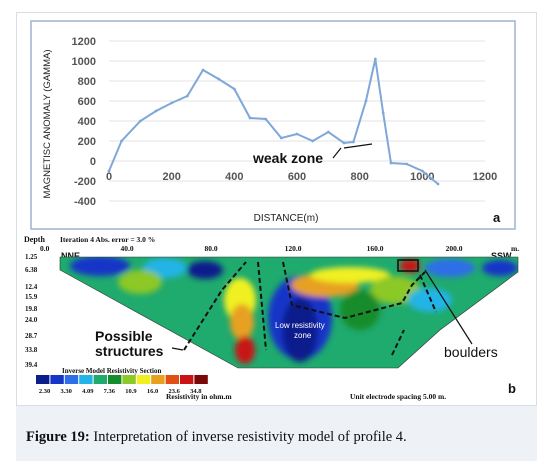 The height and width of the screenshot is (468, 555). What do you see at coordinates (210, 248) in the screenshot?
I see `section-x-tick-label: 80.0` at bounding box center [210, 248].